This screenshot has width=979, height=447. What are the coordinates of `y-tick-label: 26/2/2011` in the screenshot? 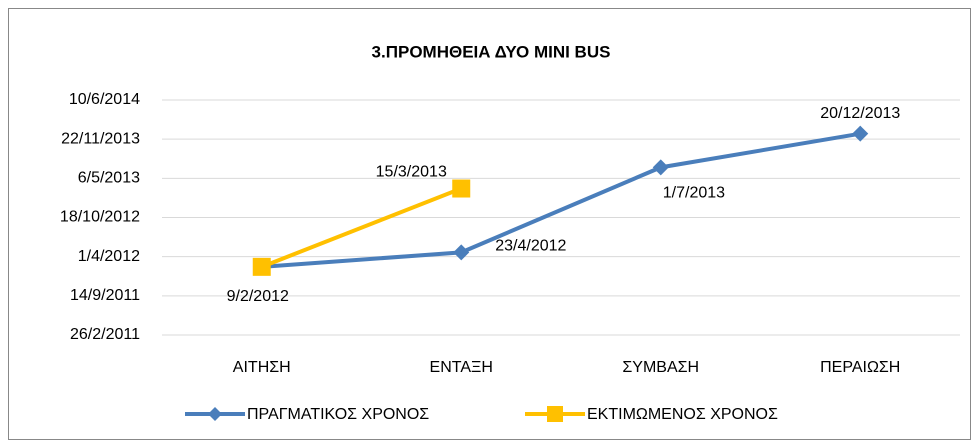 It's located at (105, 334).